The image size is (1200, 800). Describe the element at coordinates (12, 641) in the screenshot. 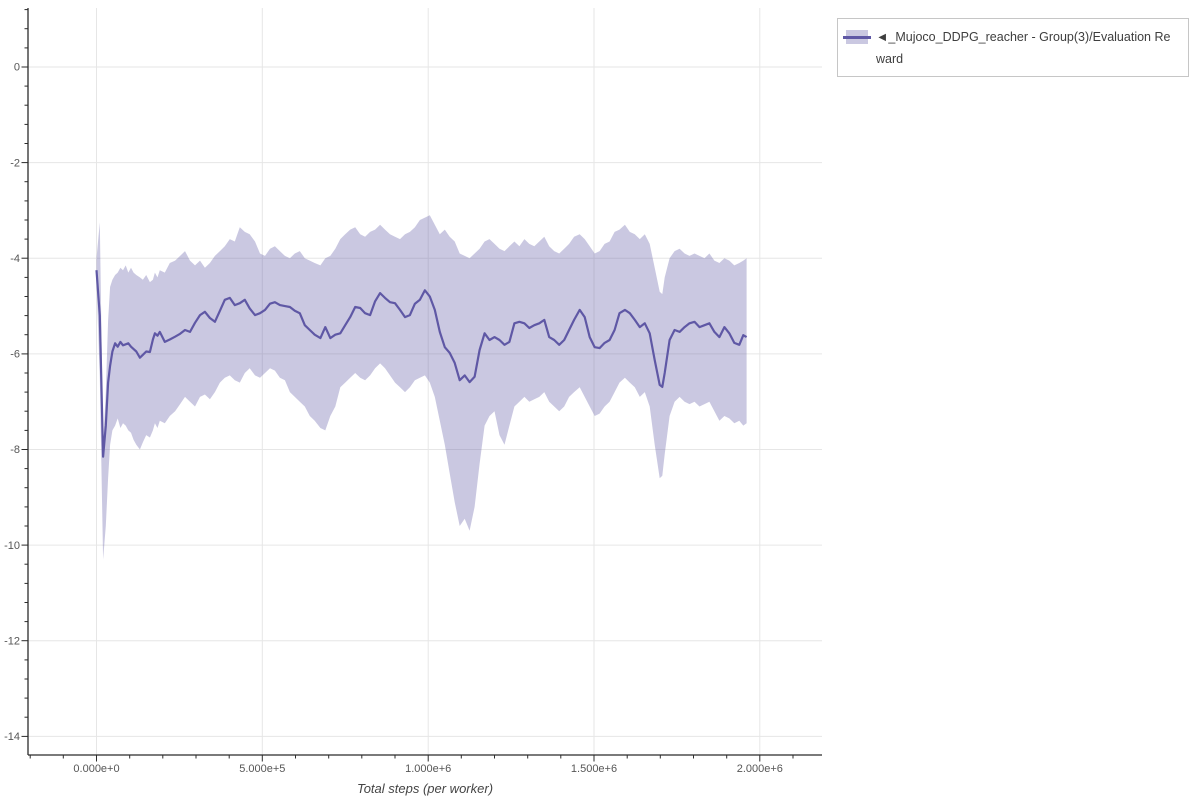

I see `y-tick-label: -12` at that location.